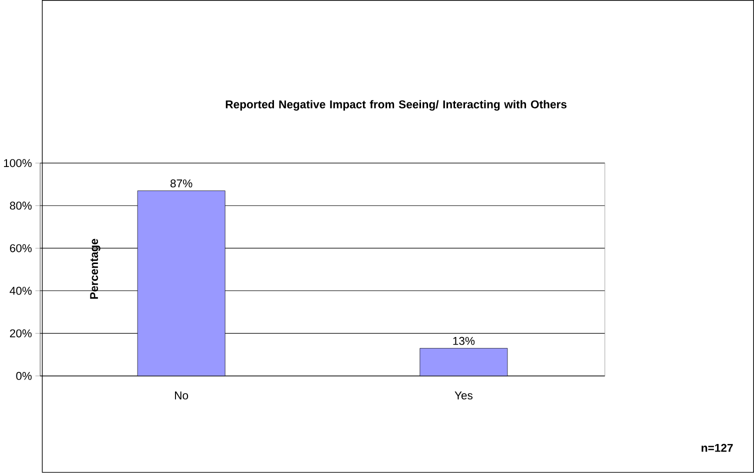 Image resolution: width=754 pixels, height=473 pixels. Describe the element at coordinates (18, 163) in the screenshot. I see `y-tick-label: 100%` at that location.